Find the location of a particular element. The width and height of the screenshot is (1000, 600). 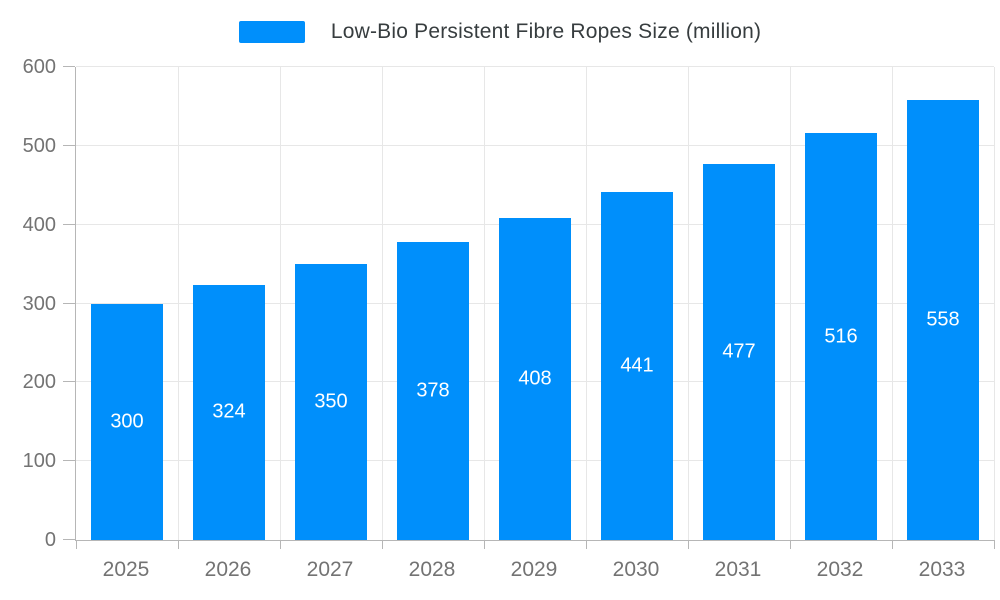

bar-value-label: 350 is located at coordinates (331, 401).